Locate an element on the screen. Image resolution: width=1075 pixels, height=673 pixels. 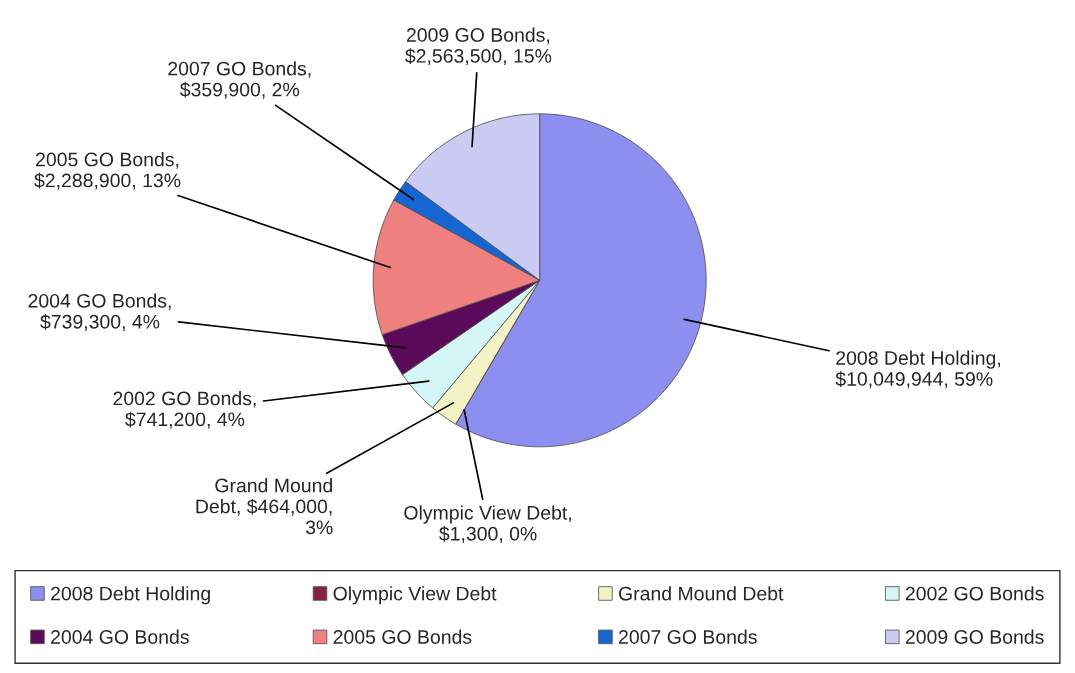
data-label: 2005 GO Bonds, $2,288,900, 13% is located at coordinates (107, 171).